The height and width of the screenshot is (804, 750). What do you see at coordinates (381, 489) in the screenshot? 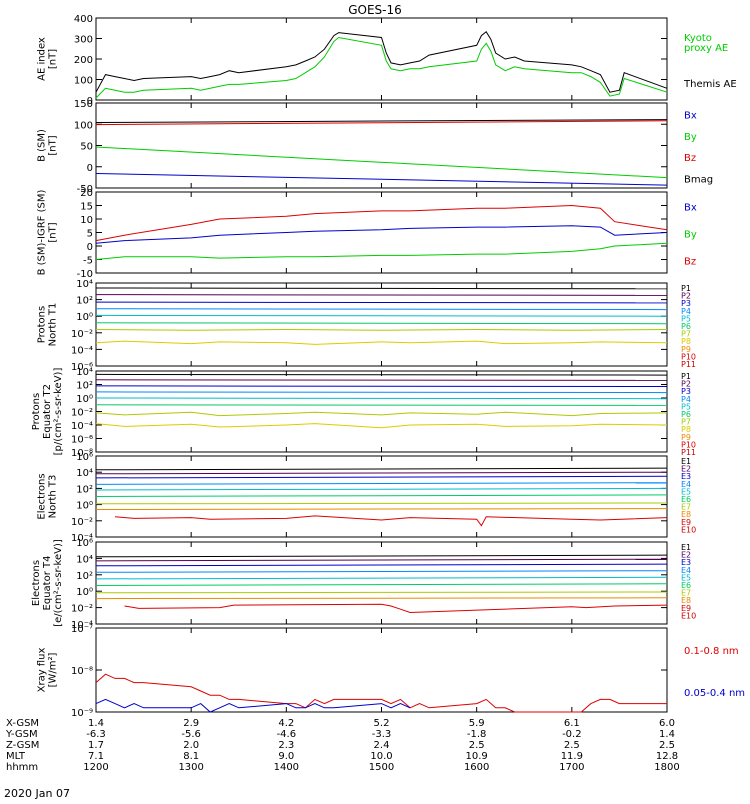
I see `series-line-e5` at bounding box center [381, 489].